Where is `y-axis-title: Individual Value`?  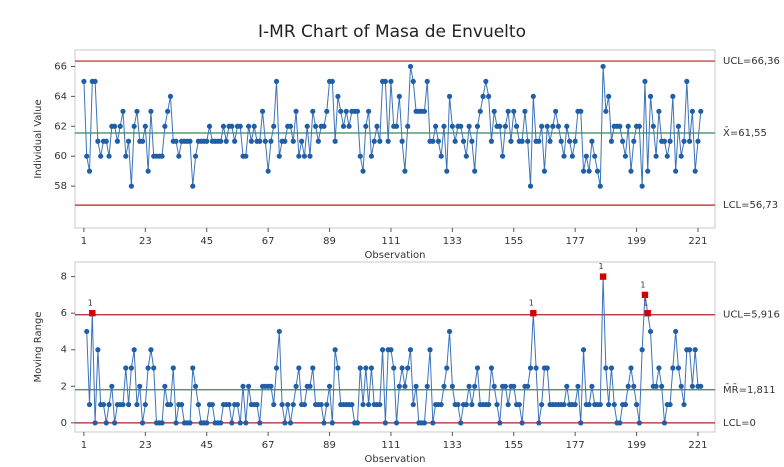 y-axis-title: Individual Value is located at coordinates (38, 138).